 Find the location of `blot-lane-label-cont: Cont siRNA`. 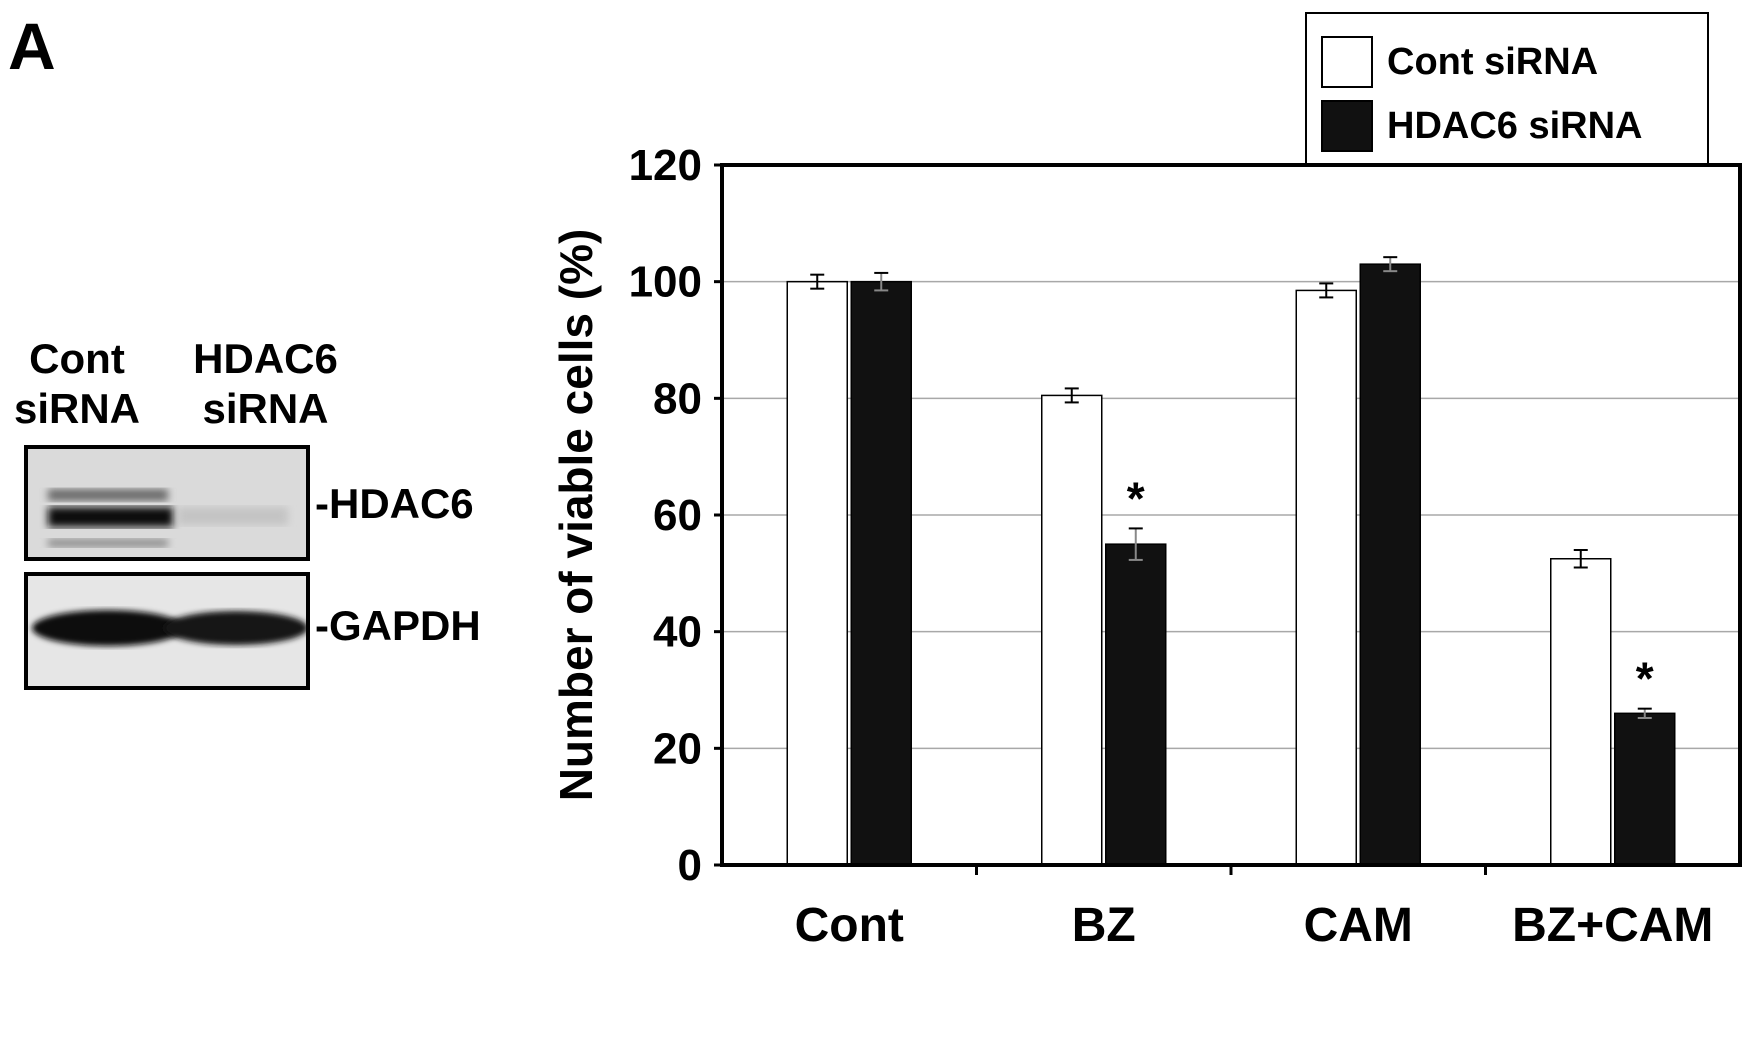

blot-lane-label-cont: Cont siRNA is located at coordinates (77, 384).